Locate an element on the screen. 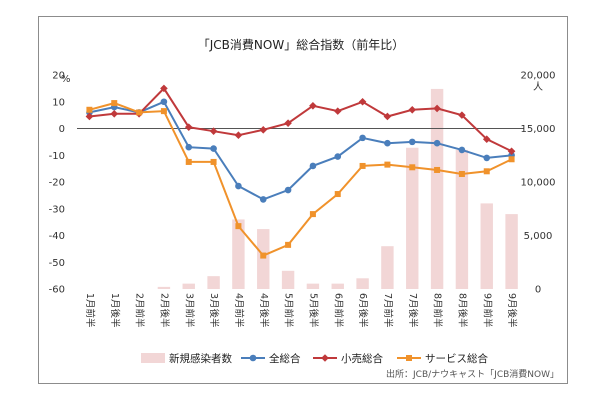  left-tick-label: 10 is located at coordinates (58, 102).